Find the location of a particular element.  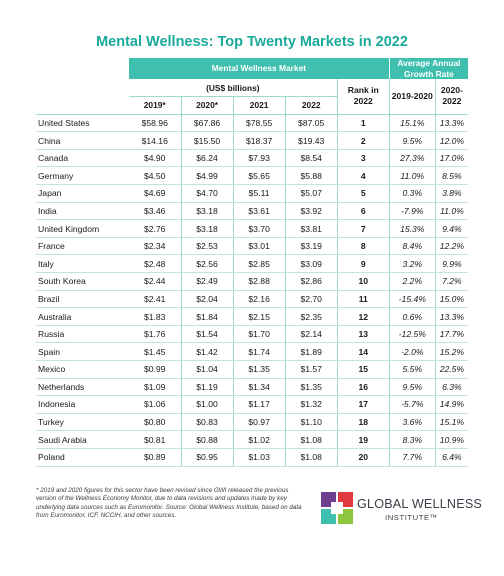

value-2021: $2.15 is located at coordinates (259, 316).